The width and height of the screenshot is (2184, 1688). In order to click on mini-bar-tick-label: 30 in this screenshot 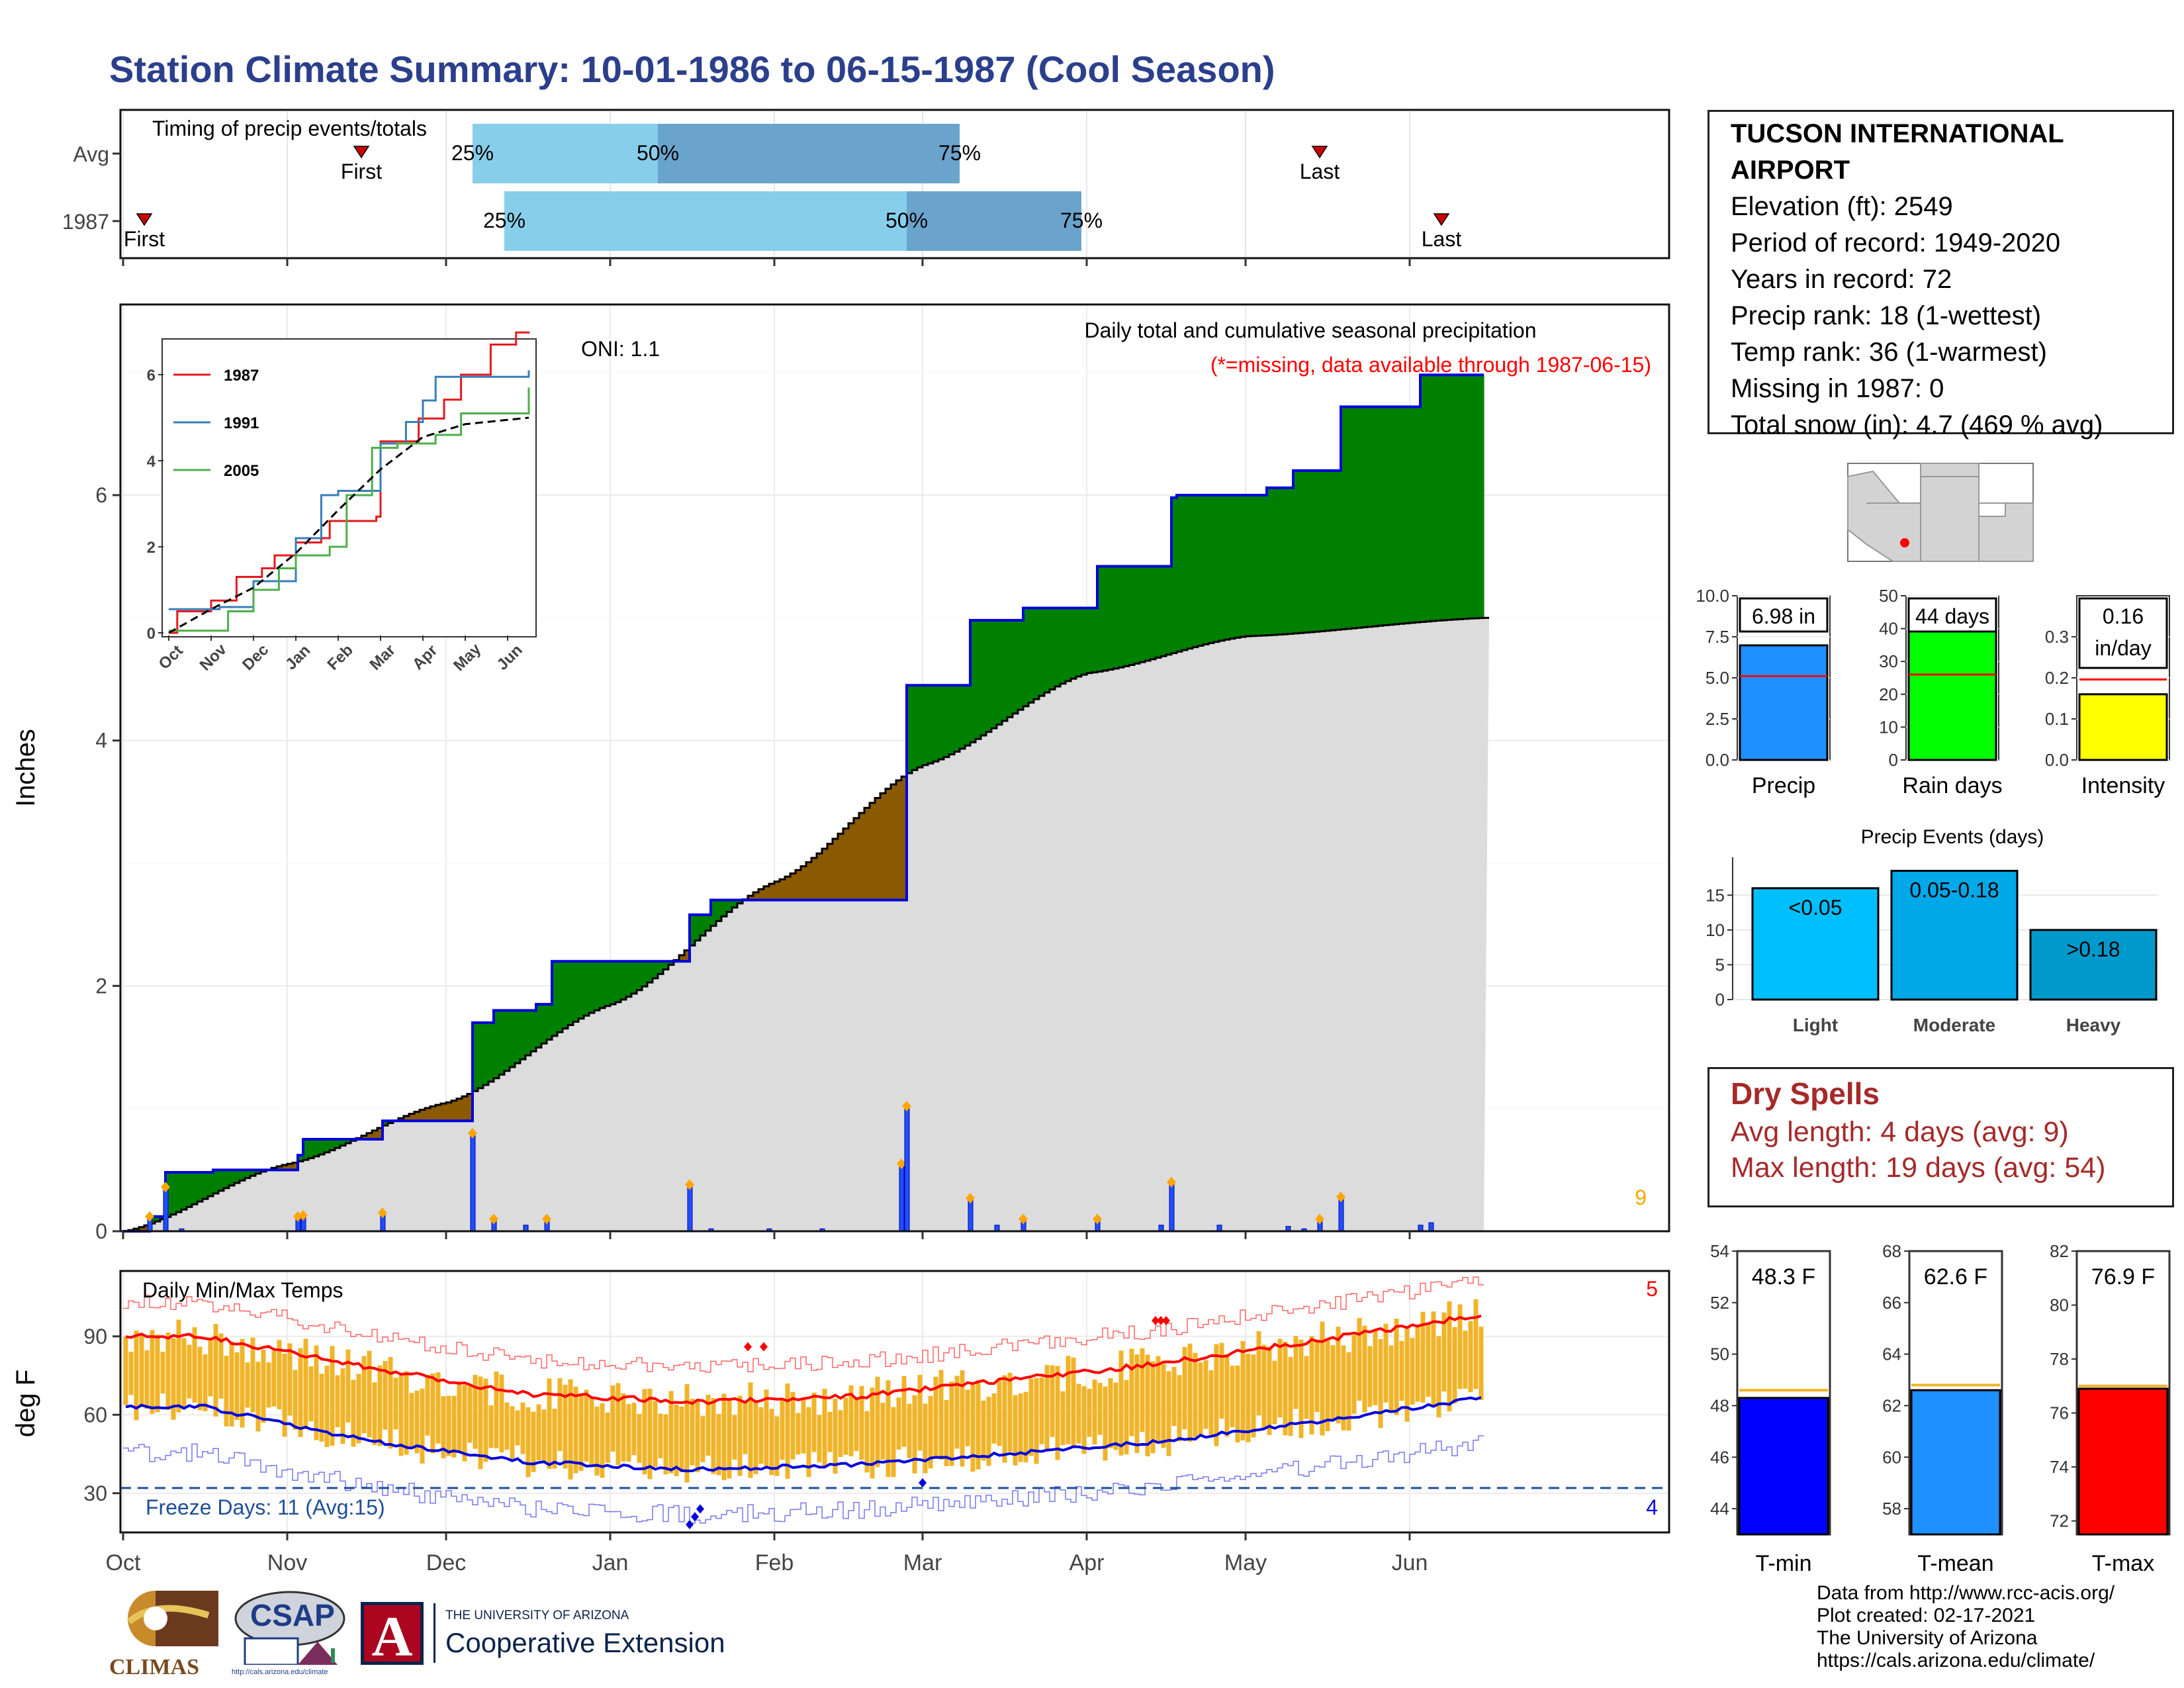, I will do `click(1888, 661)`.